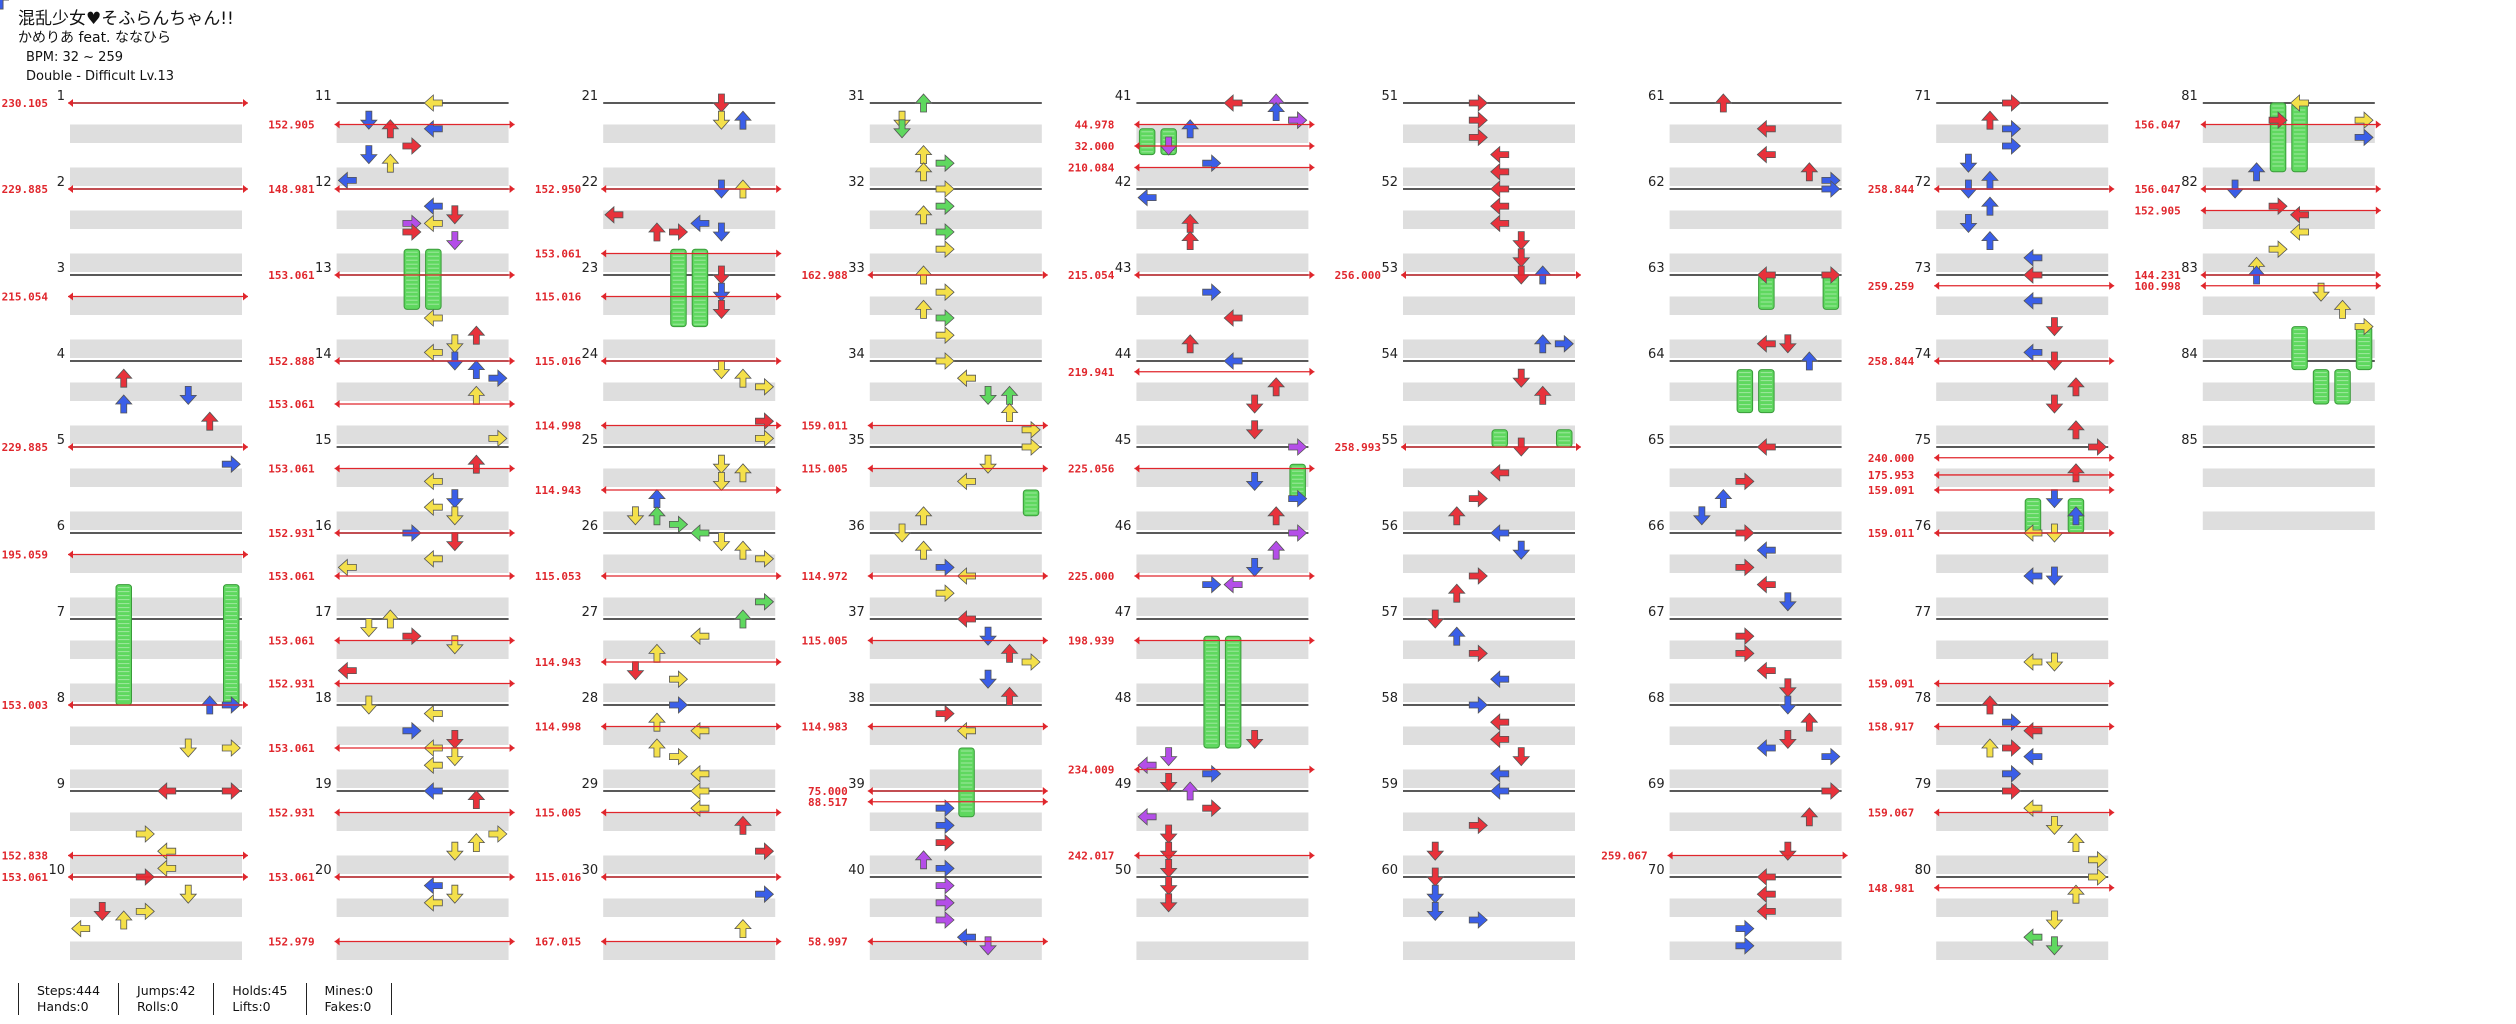 This screenshot has width=2516, height=1024. I want to click on bpm-value: 234.009, so click(1091, 770).